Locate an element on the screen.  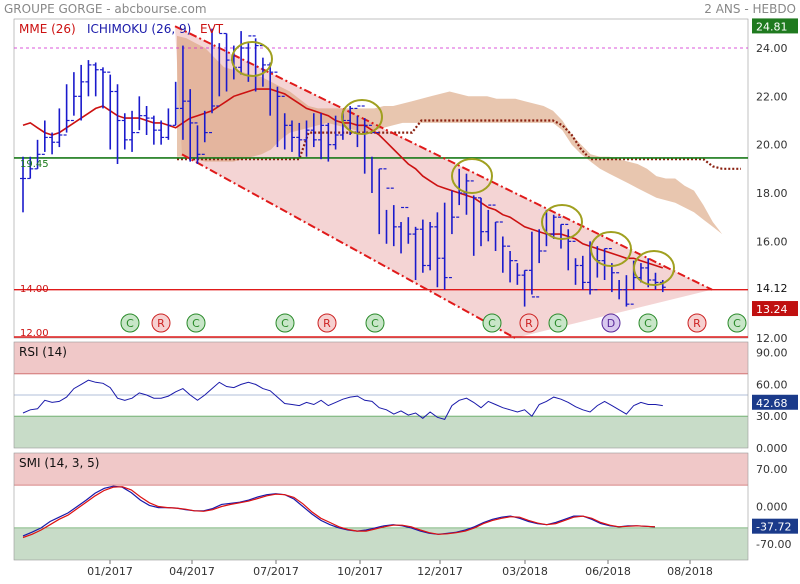
smi-value-tag: -37.72 is located at coordinates (775, 526).